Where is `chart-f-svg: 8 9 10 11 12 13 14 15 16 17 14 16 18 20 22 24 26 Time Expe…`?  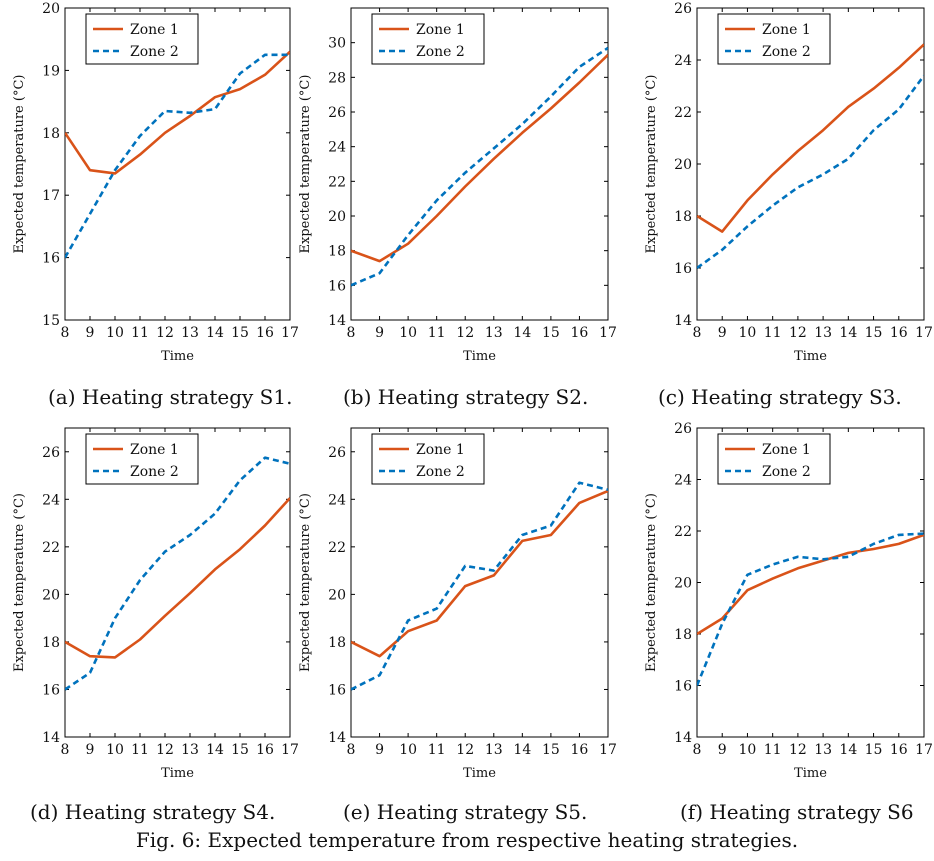 chart-f-svg: 8 9 10 11 12 13 14 15 16 17 14 16 18 20 22 24 26 Time Expe… is located at coordinates (788, 601).